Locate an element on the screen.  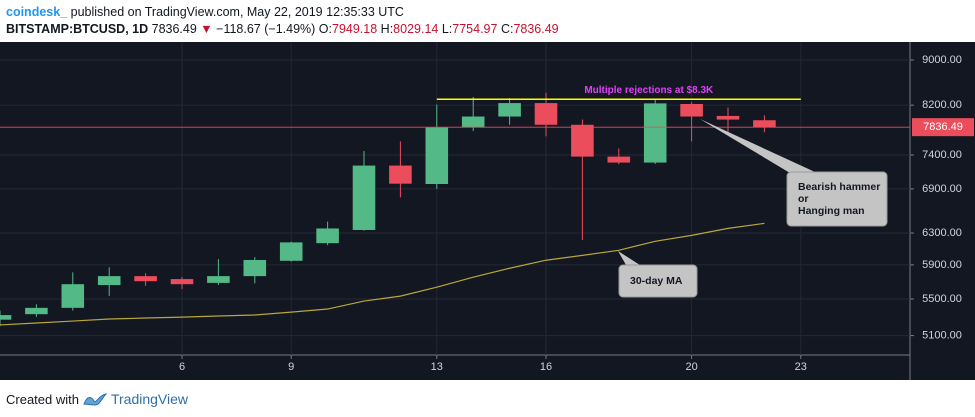
x-tick-label: 13 is located at coordinates (437, 367).